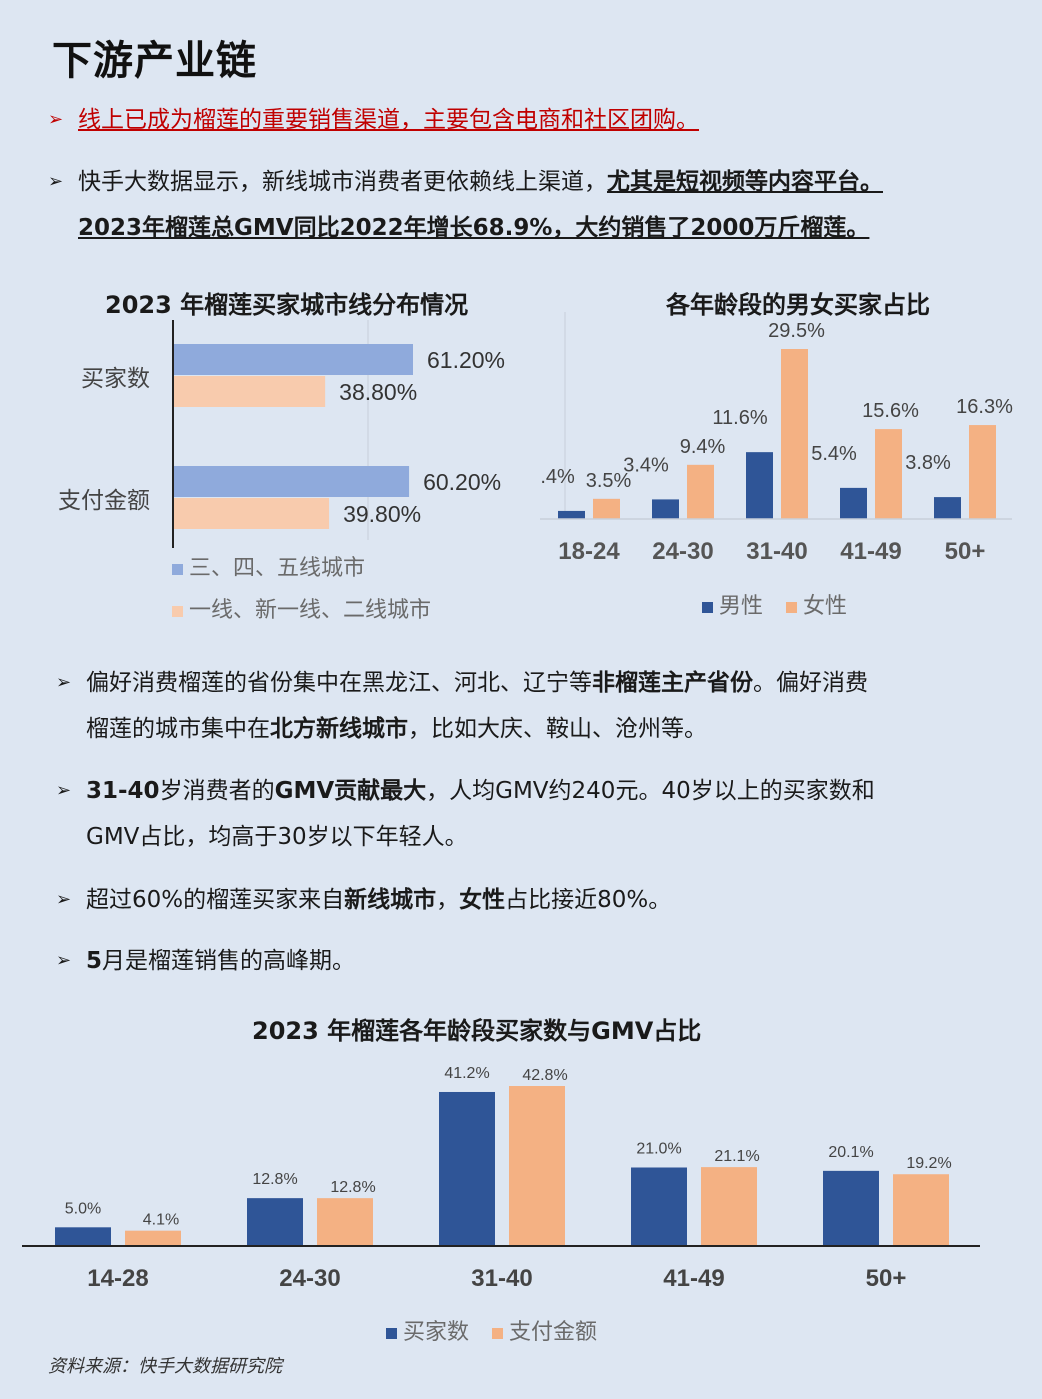 The height and width of the screenshot is (1399, 1042). What do you see at coordinates (672, 683) in the screenshot?
I see `bullet-3-bold-a: 非榴莲主产省份` at bounding box center [672, 683].